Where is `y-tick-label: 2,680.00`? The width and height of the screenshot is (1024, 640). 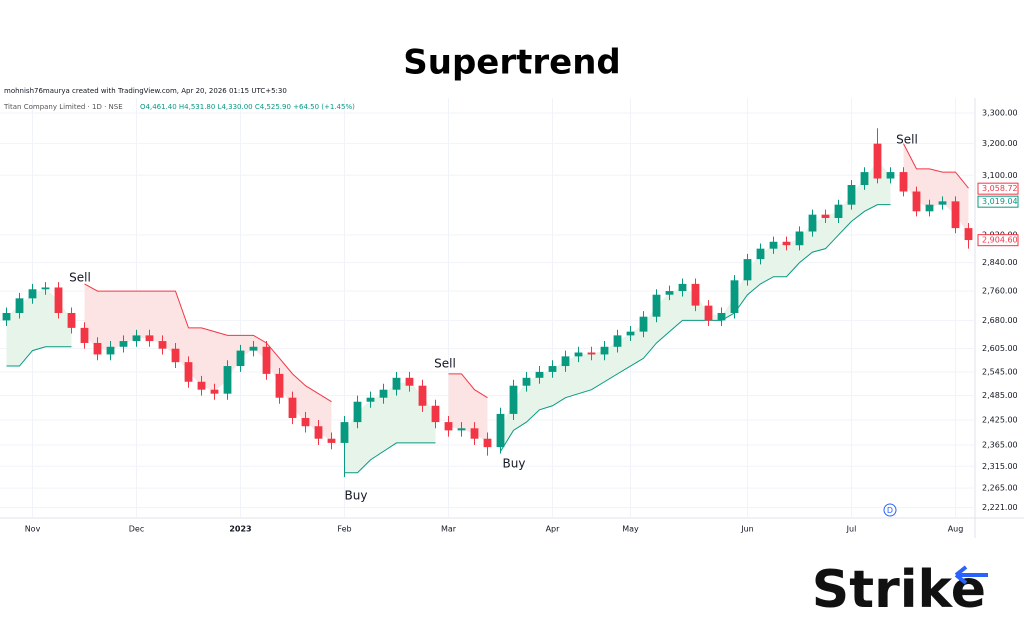 y-tick-label: 2,680.00 is located at coordinates (1000, 320).